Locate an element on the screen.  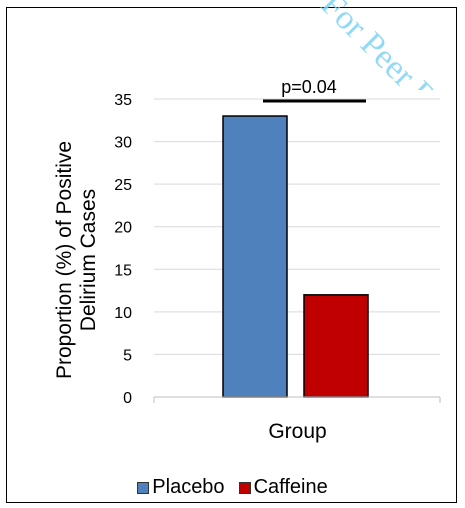
y-tick-label: 30 is located at coordinates (123, 143).